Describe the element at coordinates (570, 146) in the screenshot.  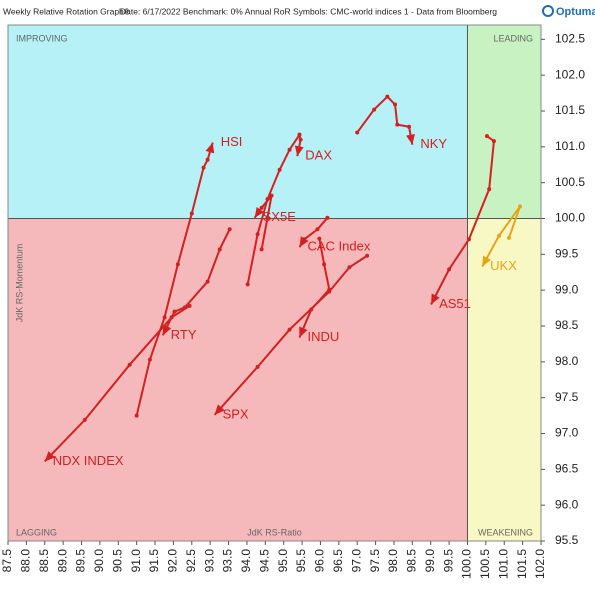
I see `y-tick-label: 101.0` at that location.